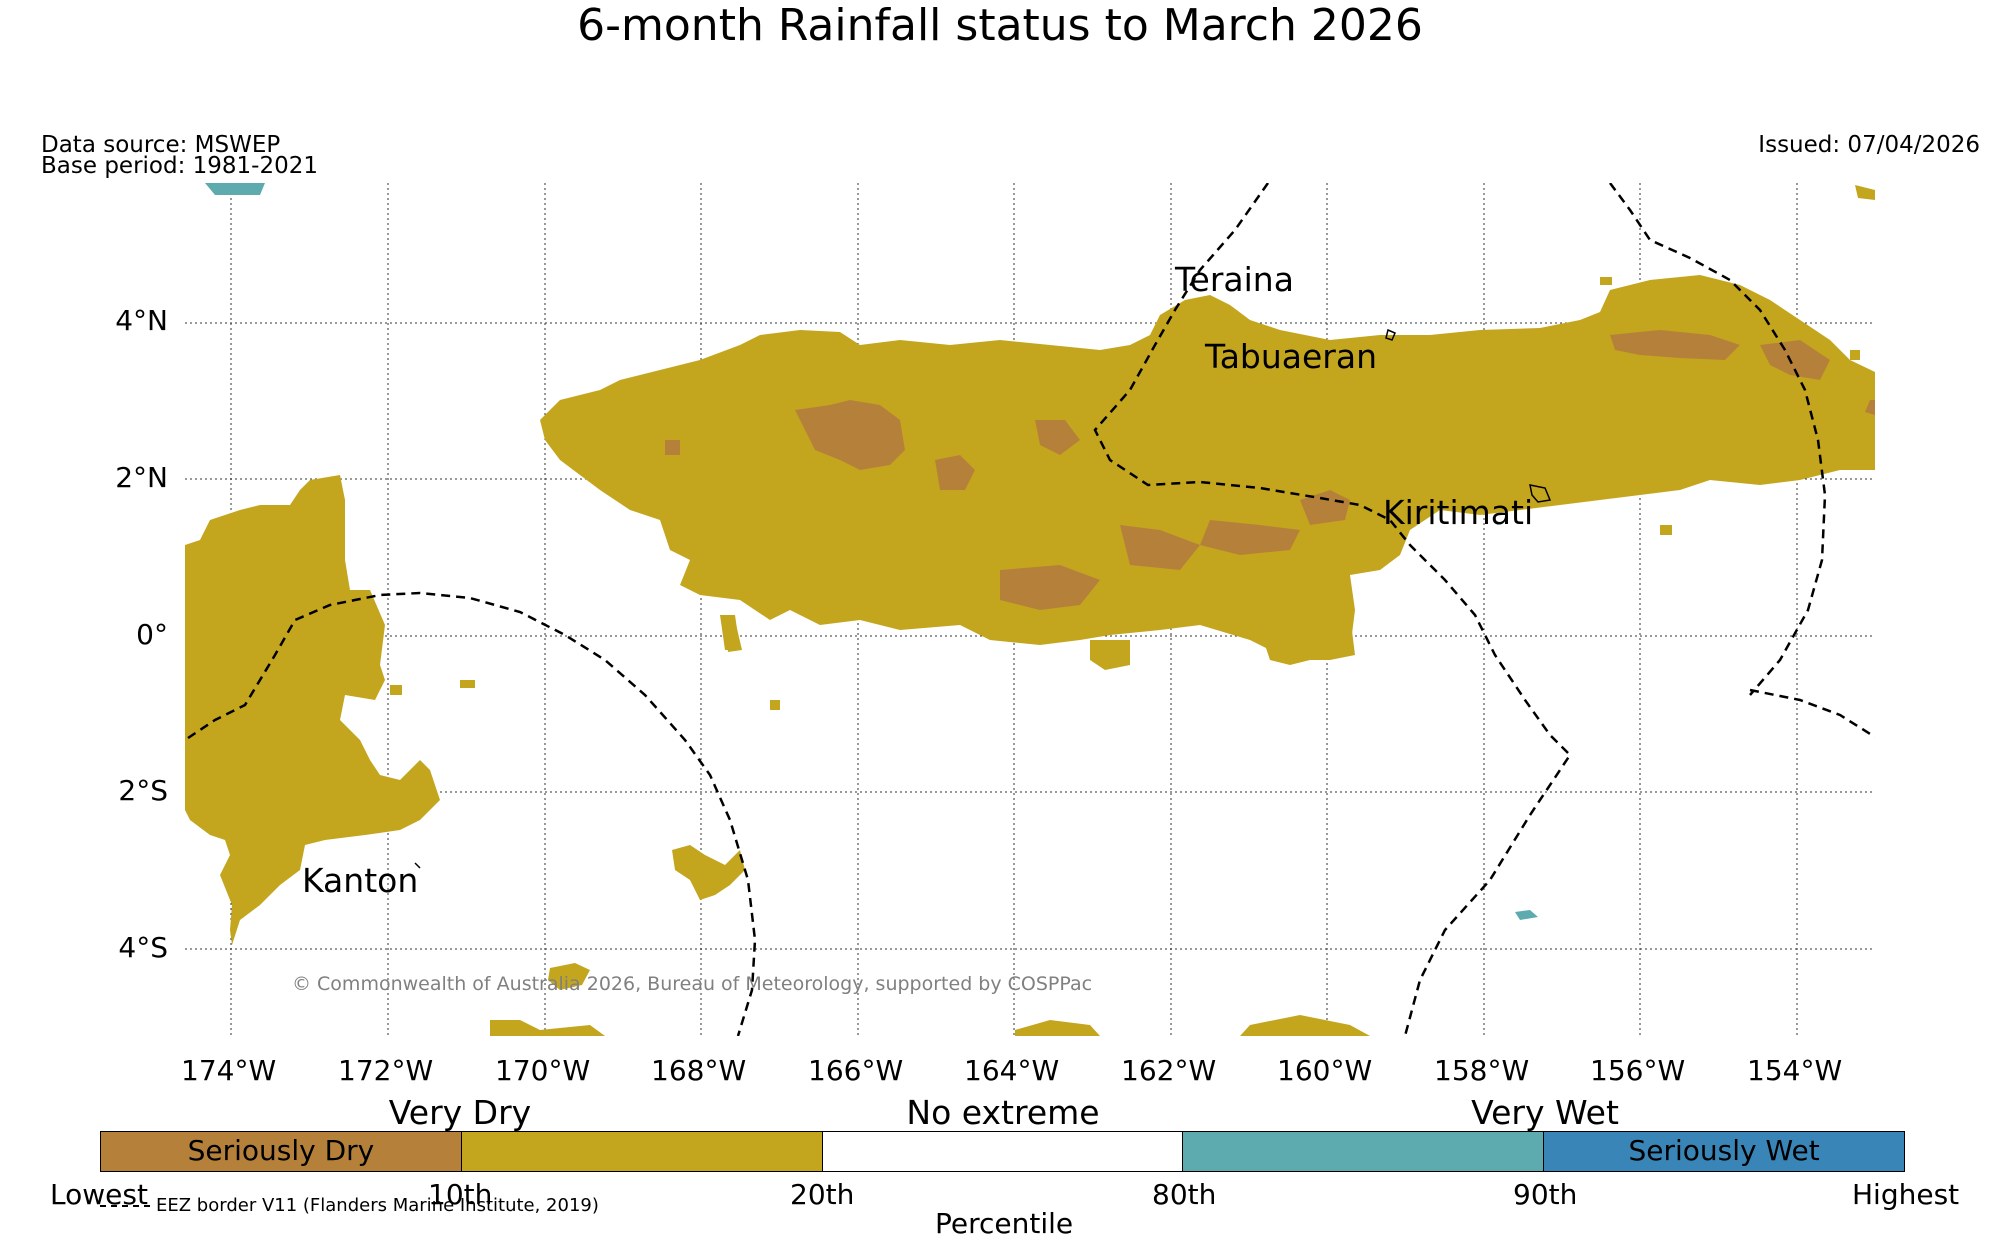  Describe the element at coordinates (143, 790) in the screenshot. I see `lat-tick-2s: 2°S` at that location.